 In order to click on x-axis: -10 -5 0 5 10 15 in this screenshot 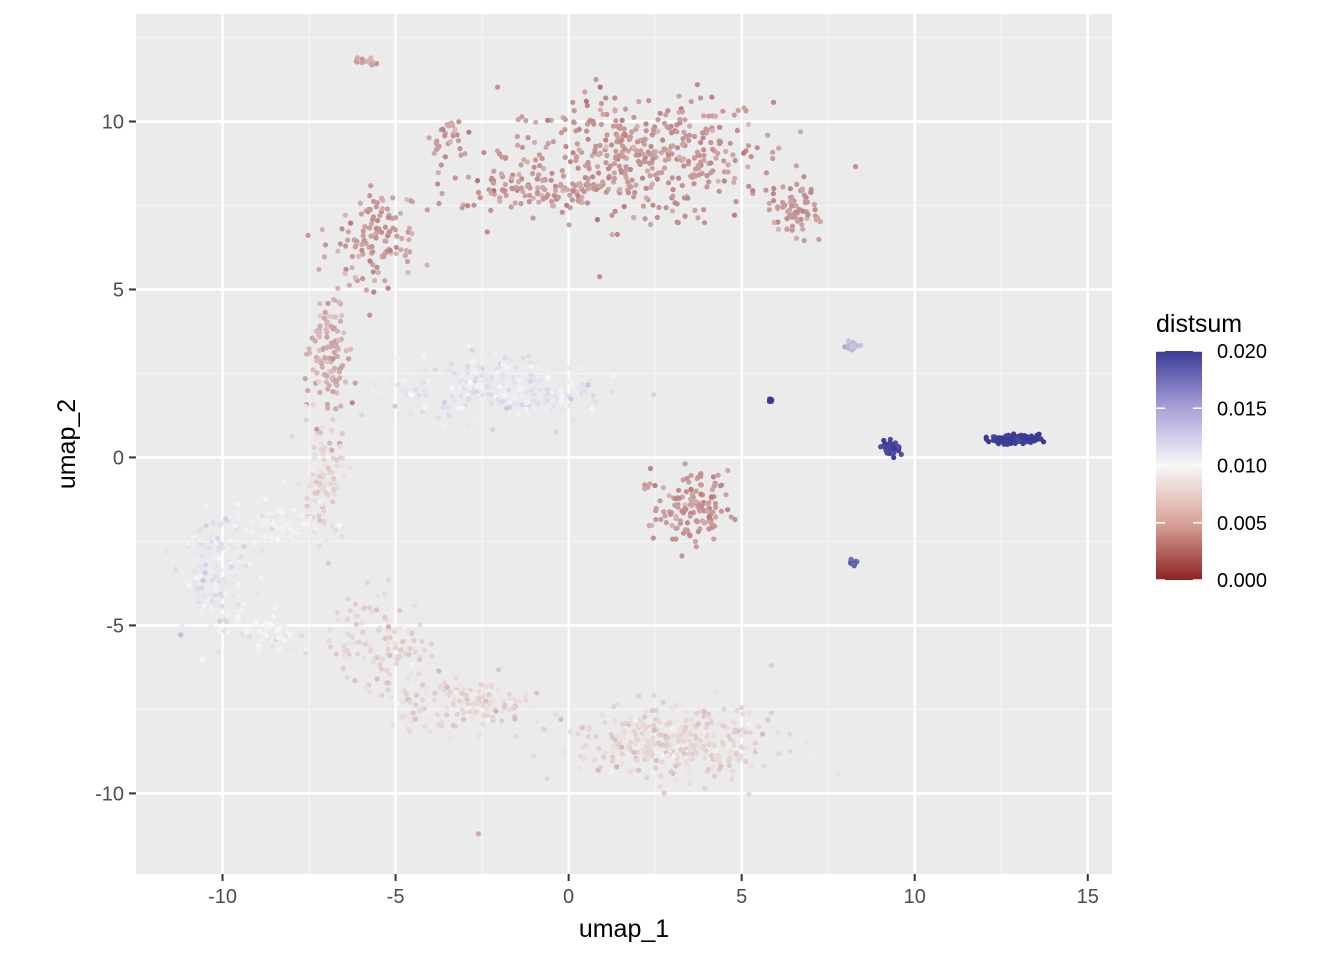, I will do `click(653, 891)`.